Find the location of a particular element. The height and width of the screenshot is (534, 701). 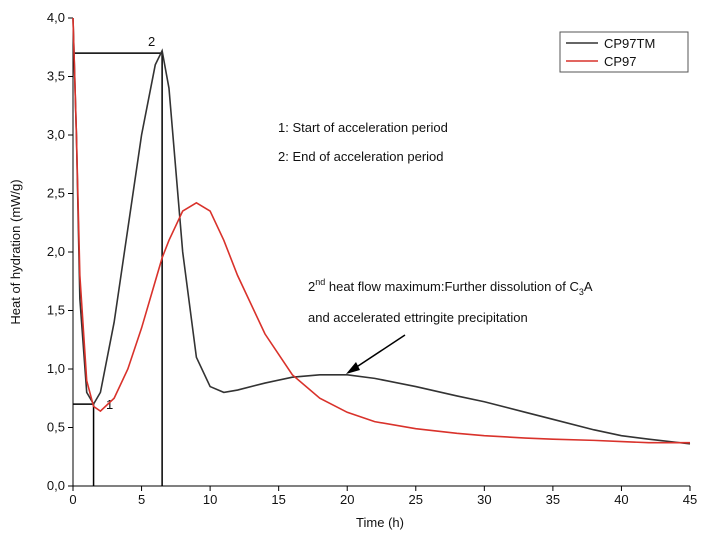

annotation-part: nd is located at coordinates (320, 282).